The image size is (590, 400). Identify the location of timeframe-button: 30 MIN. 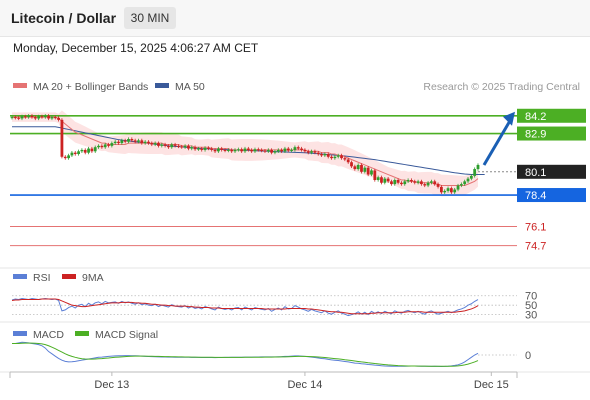
(150, 18).